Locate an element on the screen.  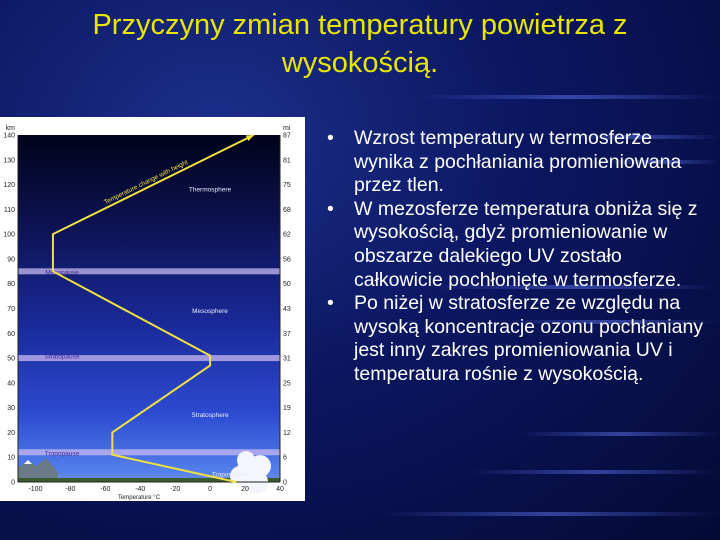
x-axis-label: Temperature °C is located at coordinates (139, 498).